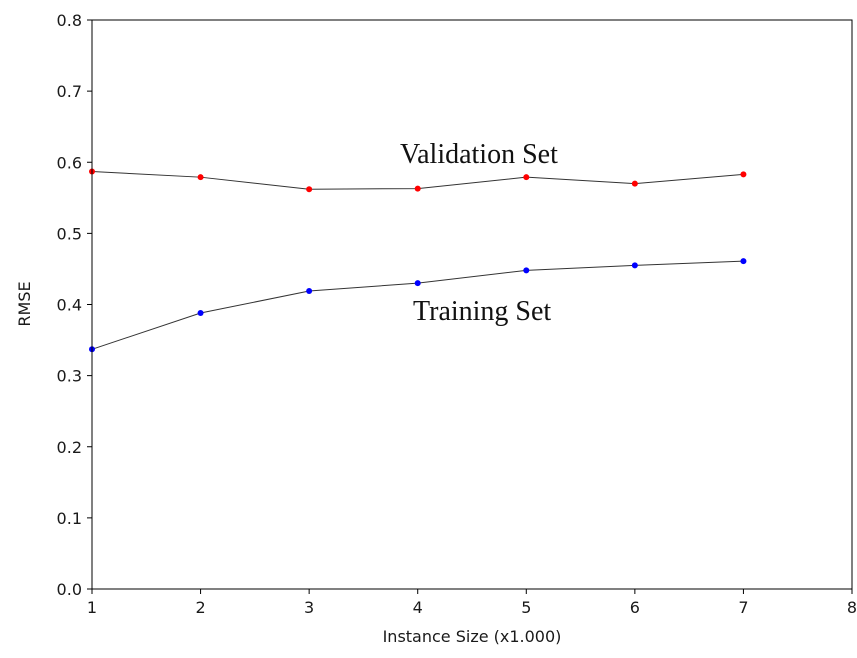  What do you see at coordinates (69, 20) in the screenshot?
I see `y-tick-label: 0.8` at bounding box center [69, 20].